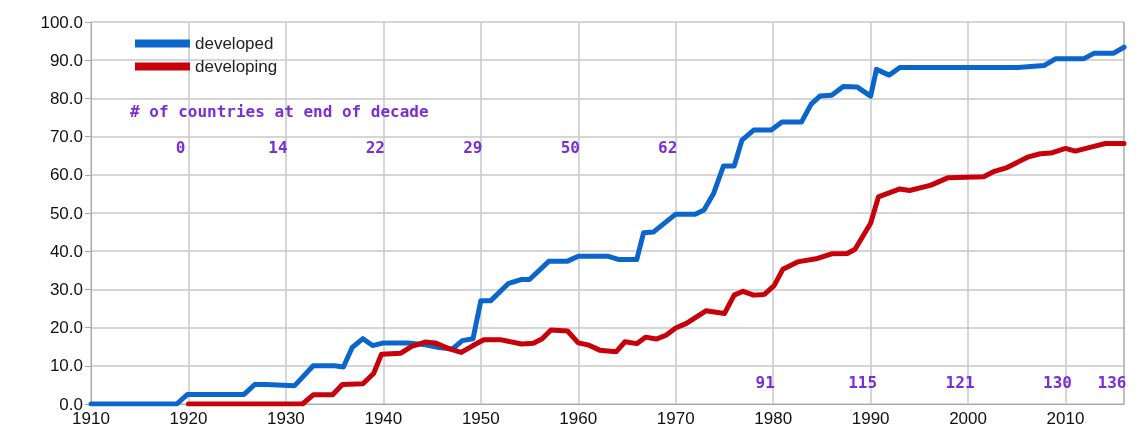  Describe the element at coordinates (578, 418) in the screenshot. I see `x-tick-label: 1960` at that location.